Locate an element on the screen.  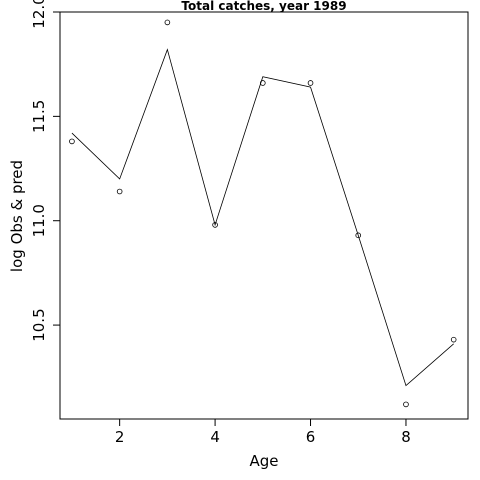
y-tick-label: 12.0 is located at coordinates (39, 14).